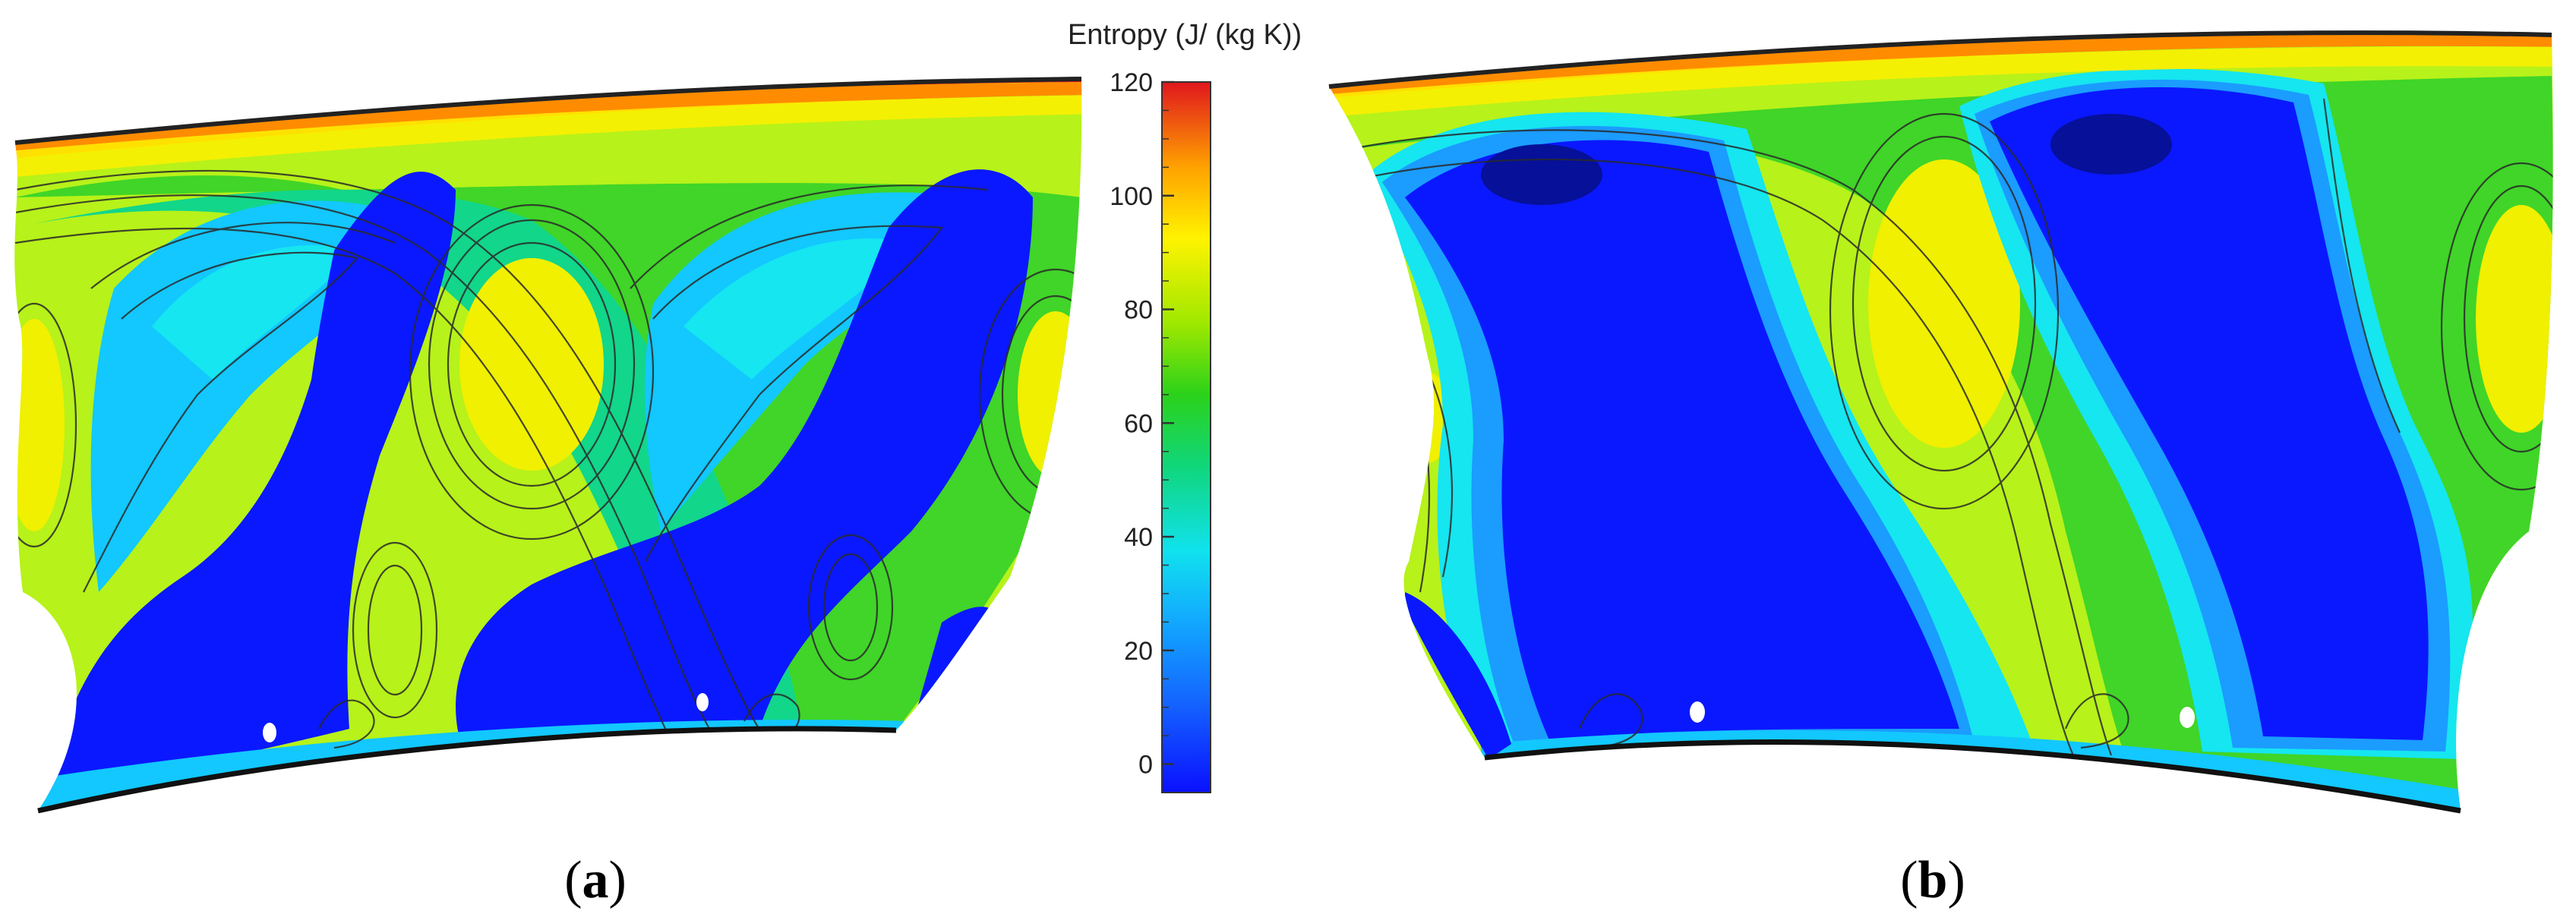 This screenshot has height=914, width=2576. I want to click on panel-b-label: (b), so click(1933, 880).